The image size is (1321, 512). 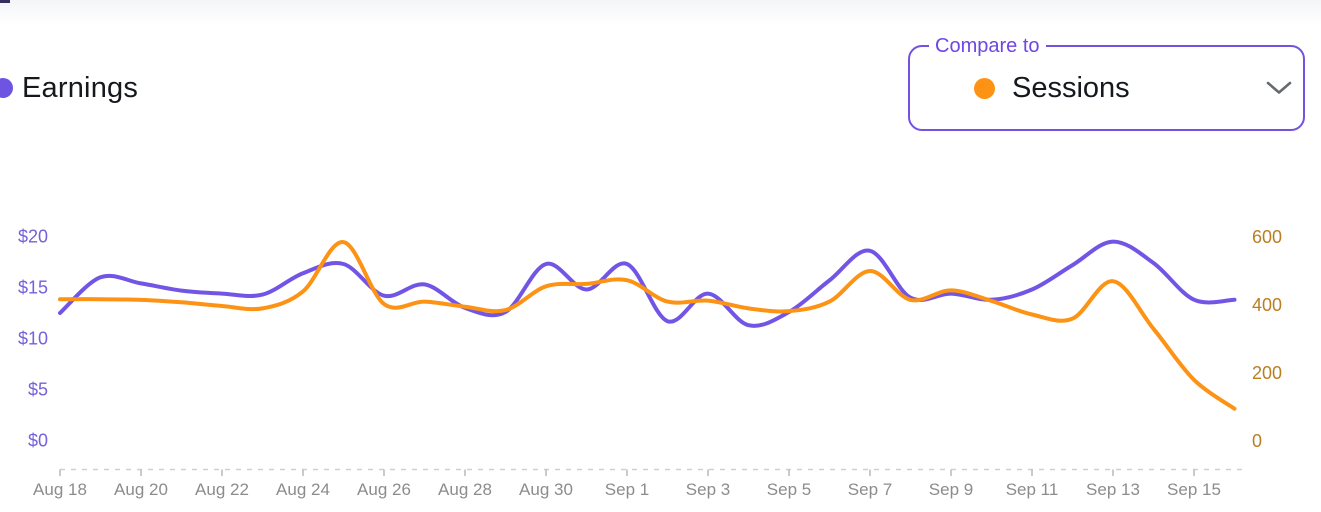 I want to click on y-axis-left-label: $0, so click(x=38, y=441).